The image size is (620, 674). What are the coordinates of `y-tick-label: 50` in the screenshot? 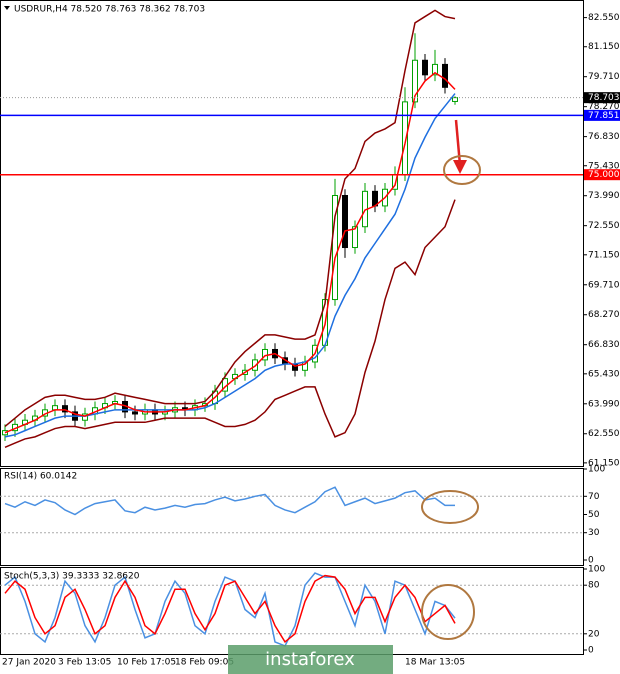 It's located at (594, 515).